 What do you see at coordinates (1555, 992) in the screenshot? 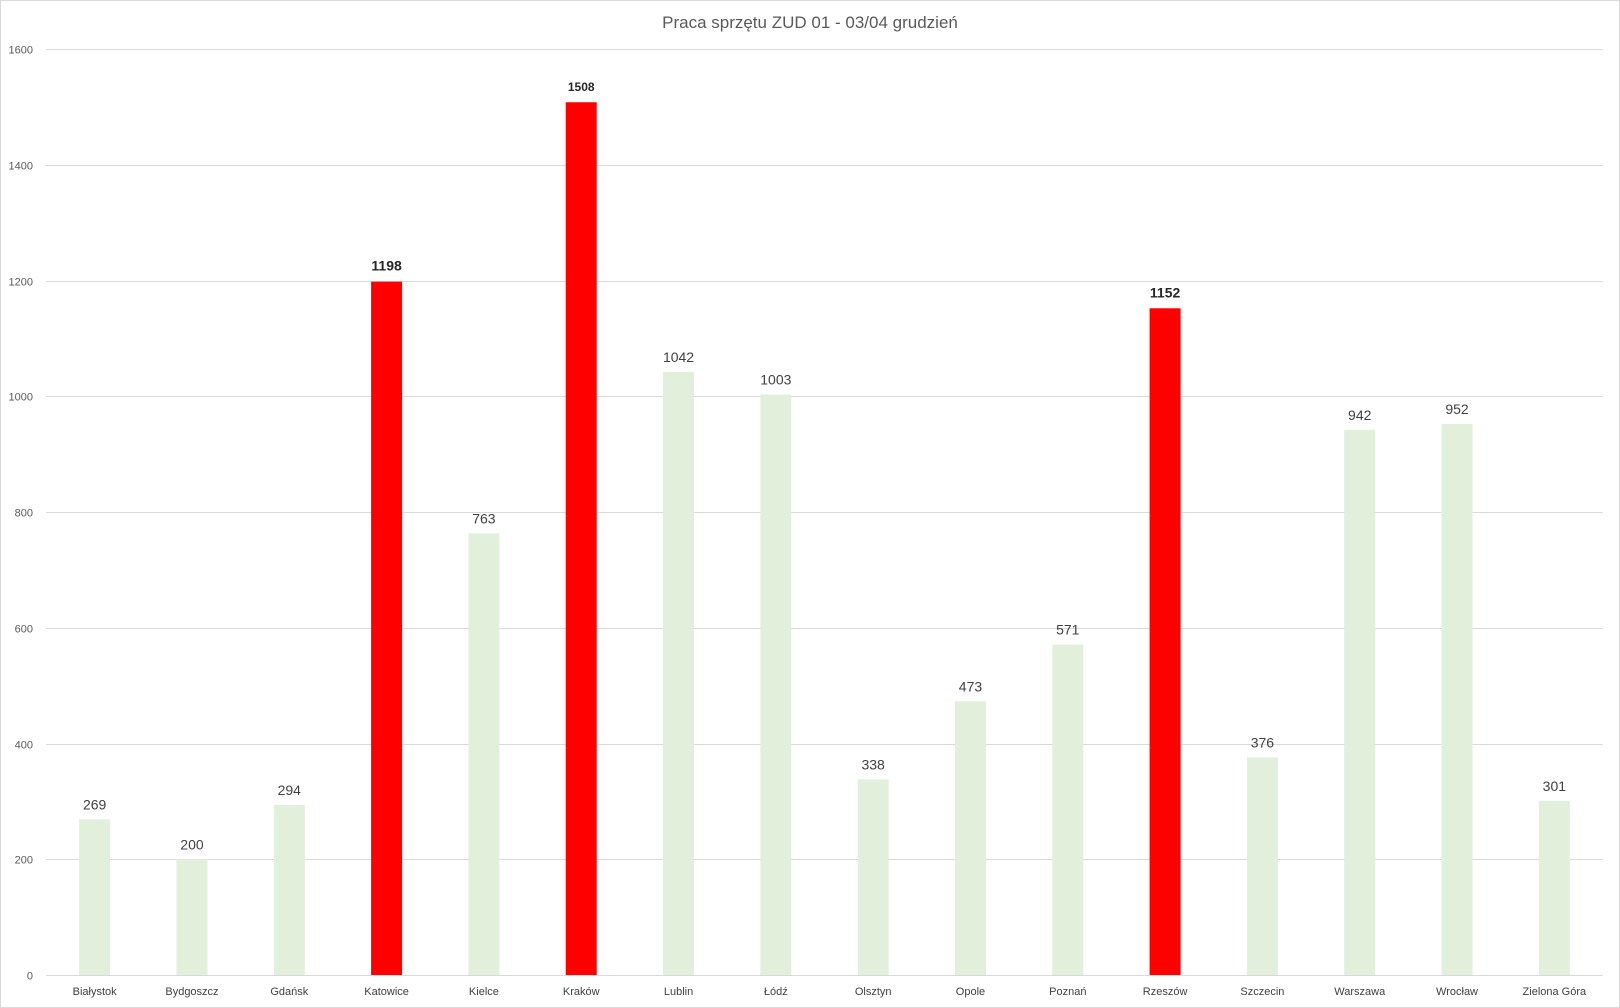
I see `x-category-label: Zielona Góra` at bounding box center [1555, 992].